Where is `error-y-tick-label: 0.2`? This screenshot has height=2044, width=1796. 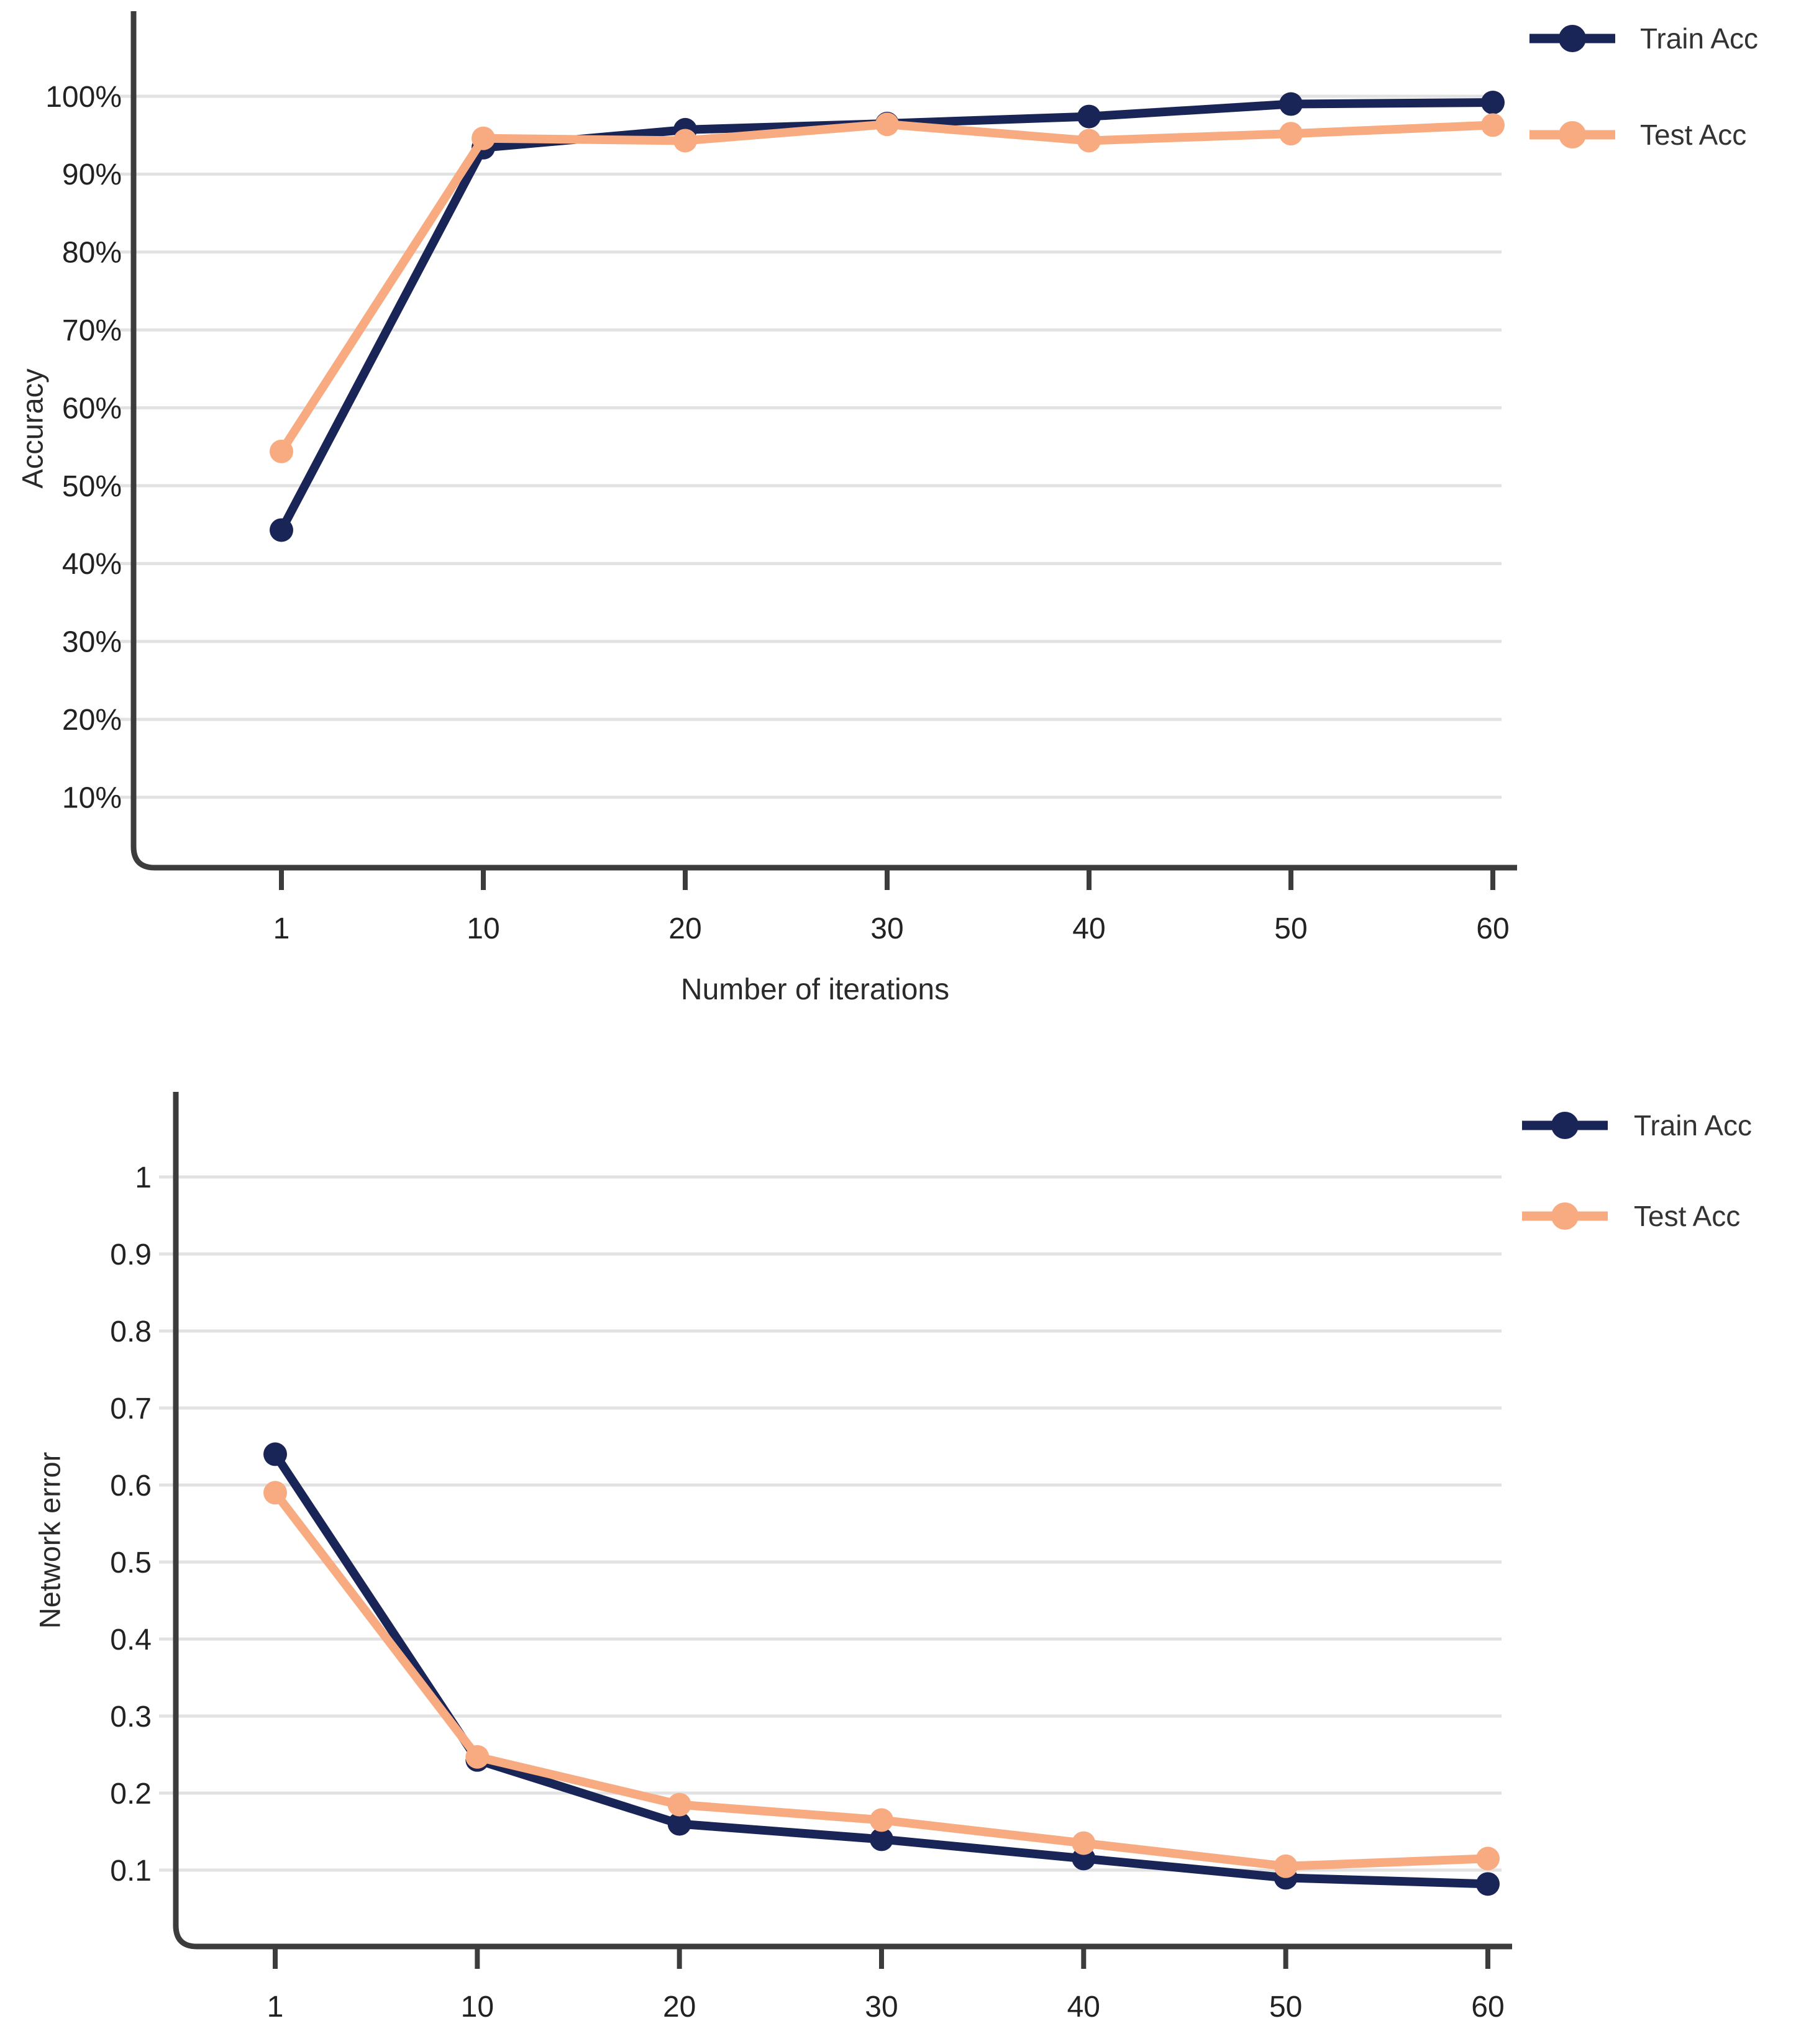
error-y-tick-label: 0.2 is located at coordinates (131, 1794).